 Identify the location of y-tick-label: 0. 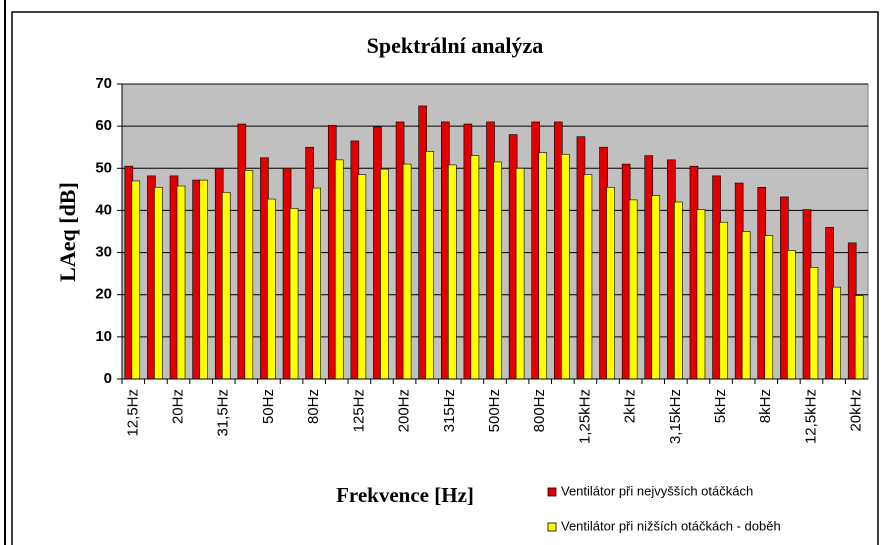
(108, 378).